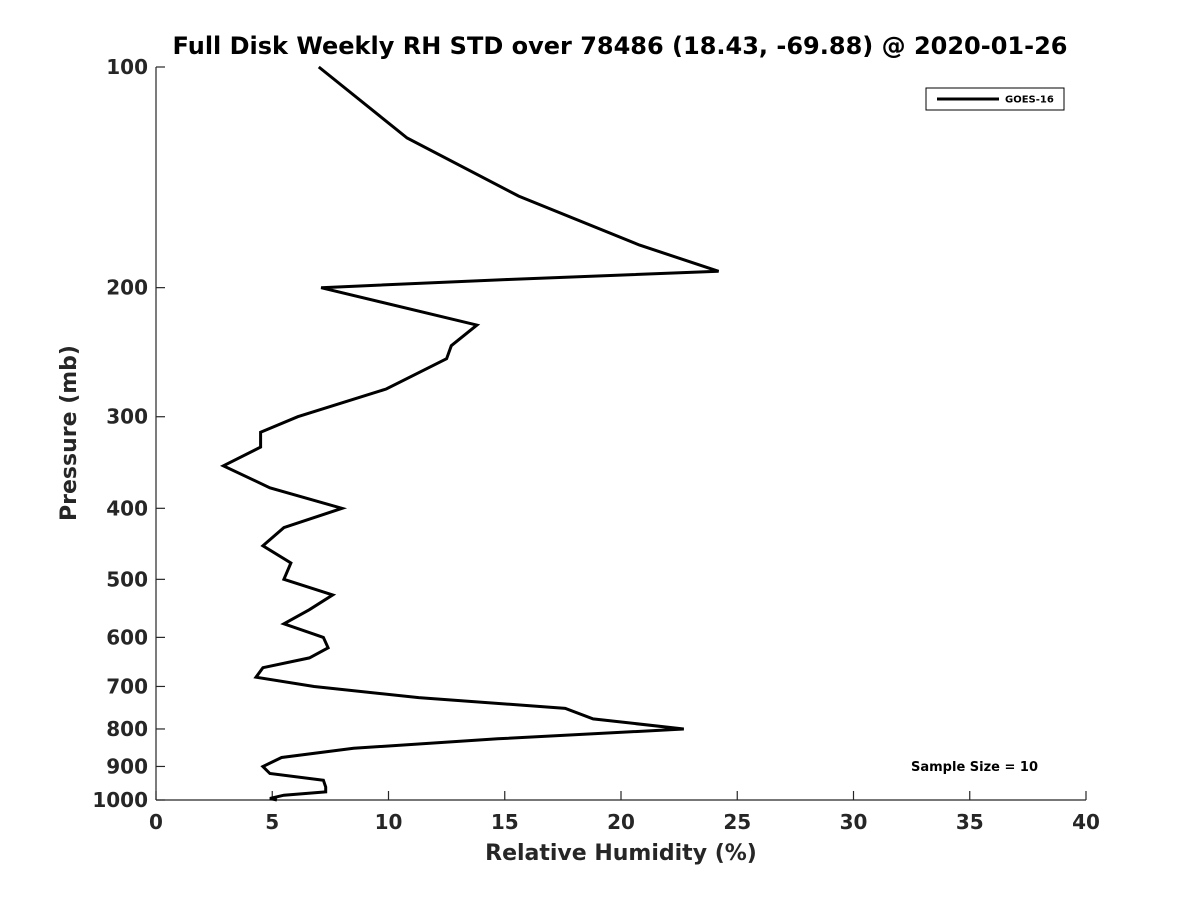 The width and height of the screenshot is (1200, 900). I want to click on x-tick-label: 0, so click(156, 822).